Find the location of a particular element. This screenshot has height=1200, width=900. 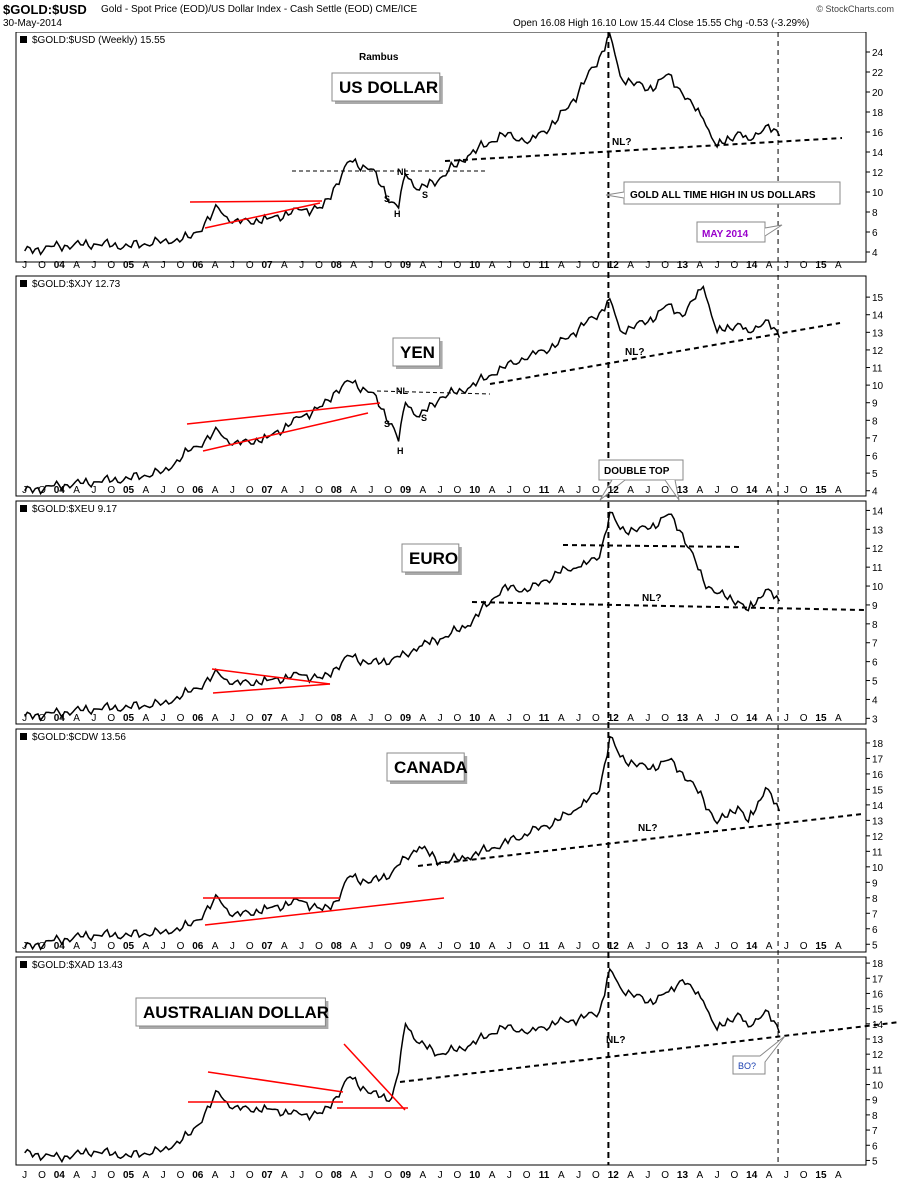

y-tick-label: 14 is located at coordinates (878, 316).